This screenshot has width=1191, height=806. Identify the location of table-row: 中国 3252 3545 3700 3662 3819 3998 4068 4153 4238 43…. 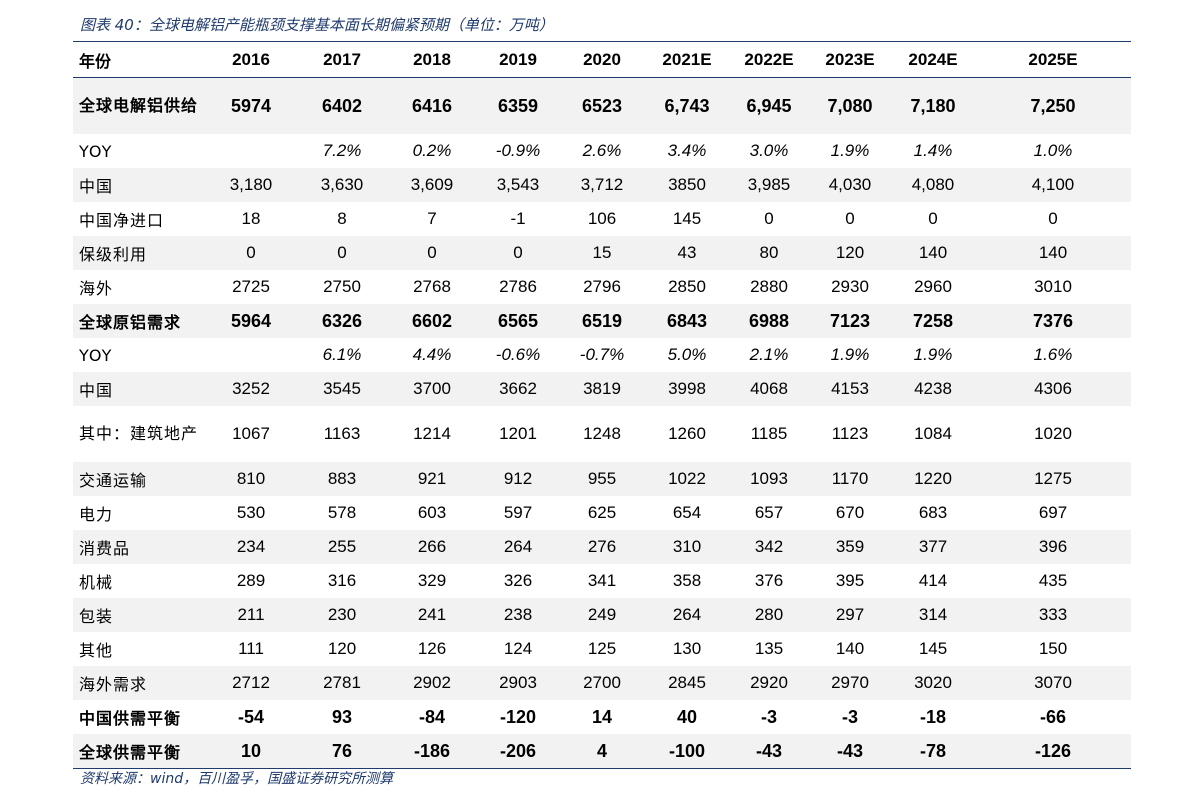
(602, 389).